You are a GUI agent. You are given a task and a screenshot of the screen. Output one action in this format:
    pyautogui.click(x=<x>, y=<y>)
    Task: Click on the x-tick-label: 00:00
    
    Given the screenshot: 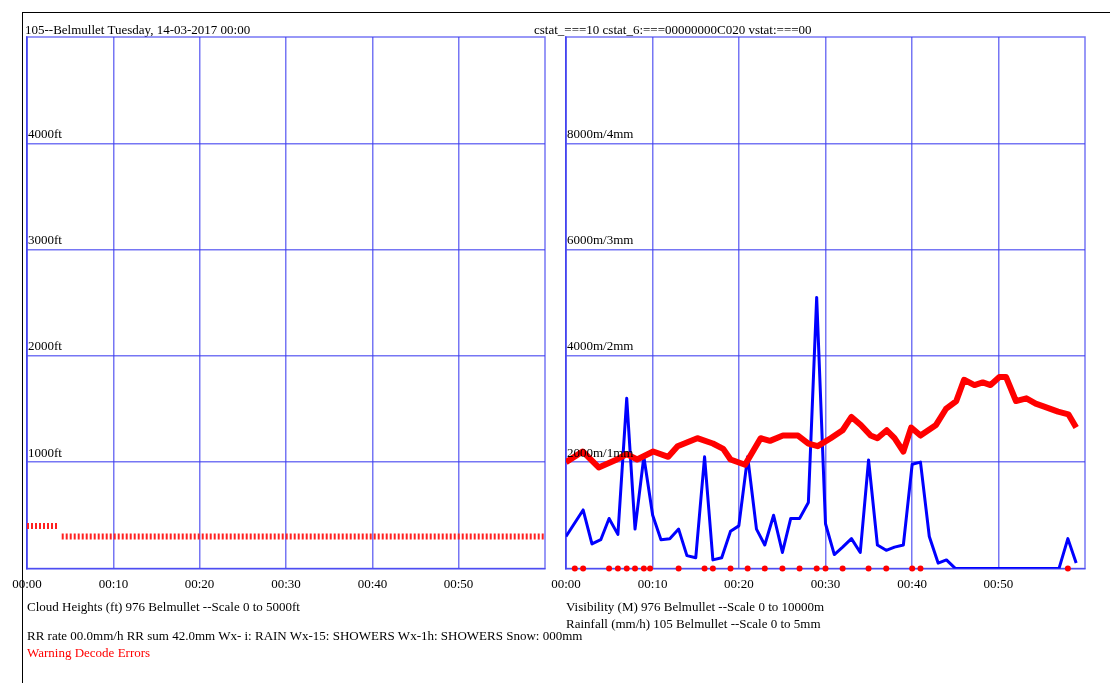 What is the action you would take?
    pyautogui.click(x=566, y=583)
    